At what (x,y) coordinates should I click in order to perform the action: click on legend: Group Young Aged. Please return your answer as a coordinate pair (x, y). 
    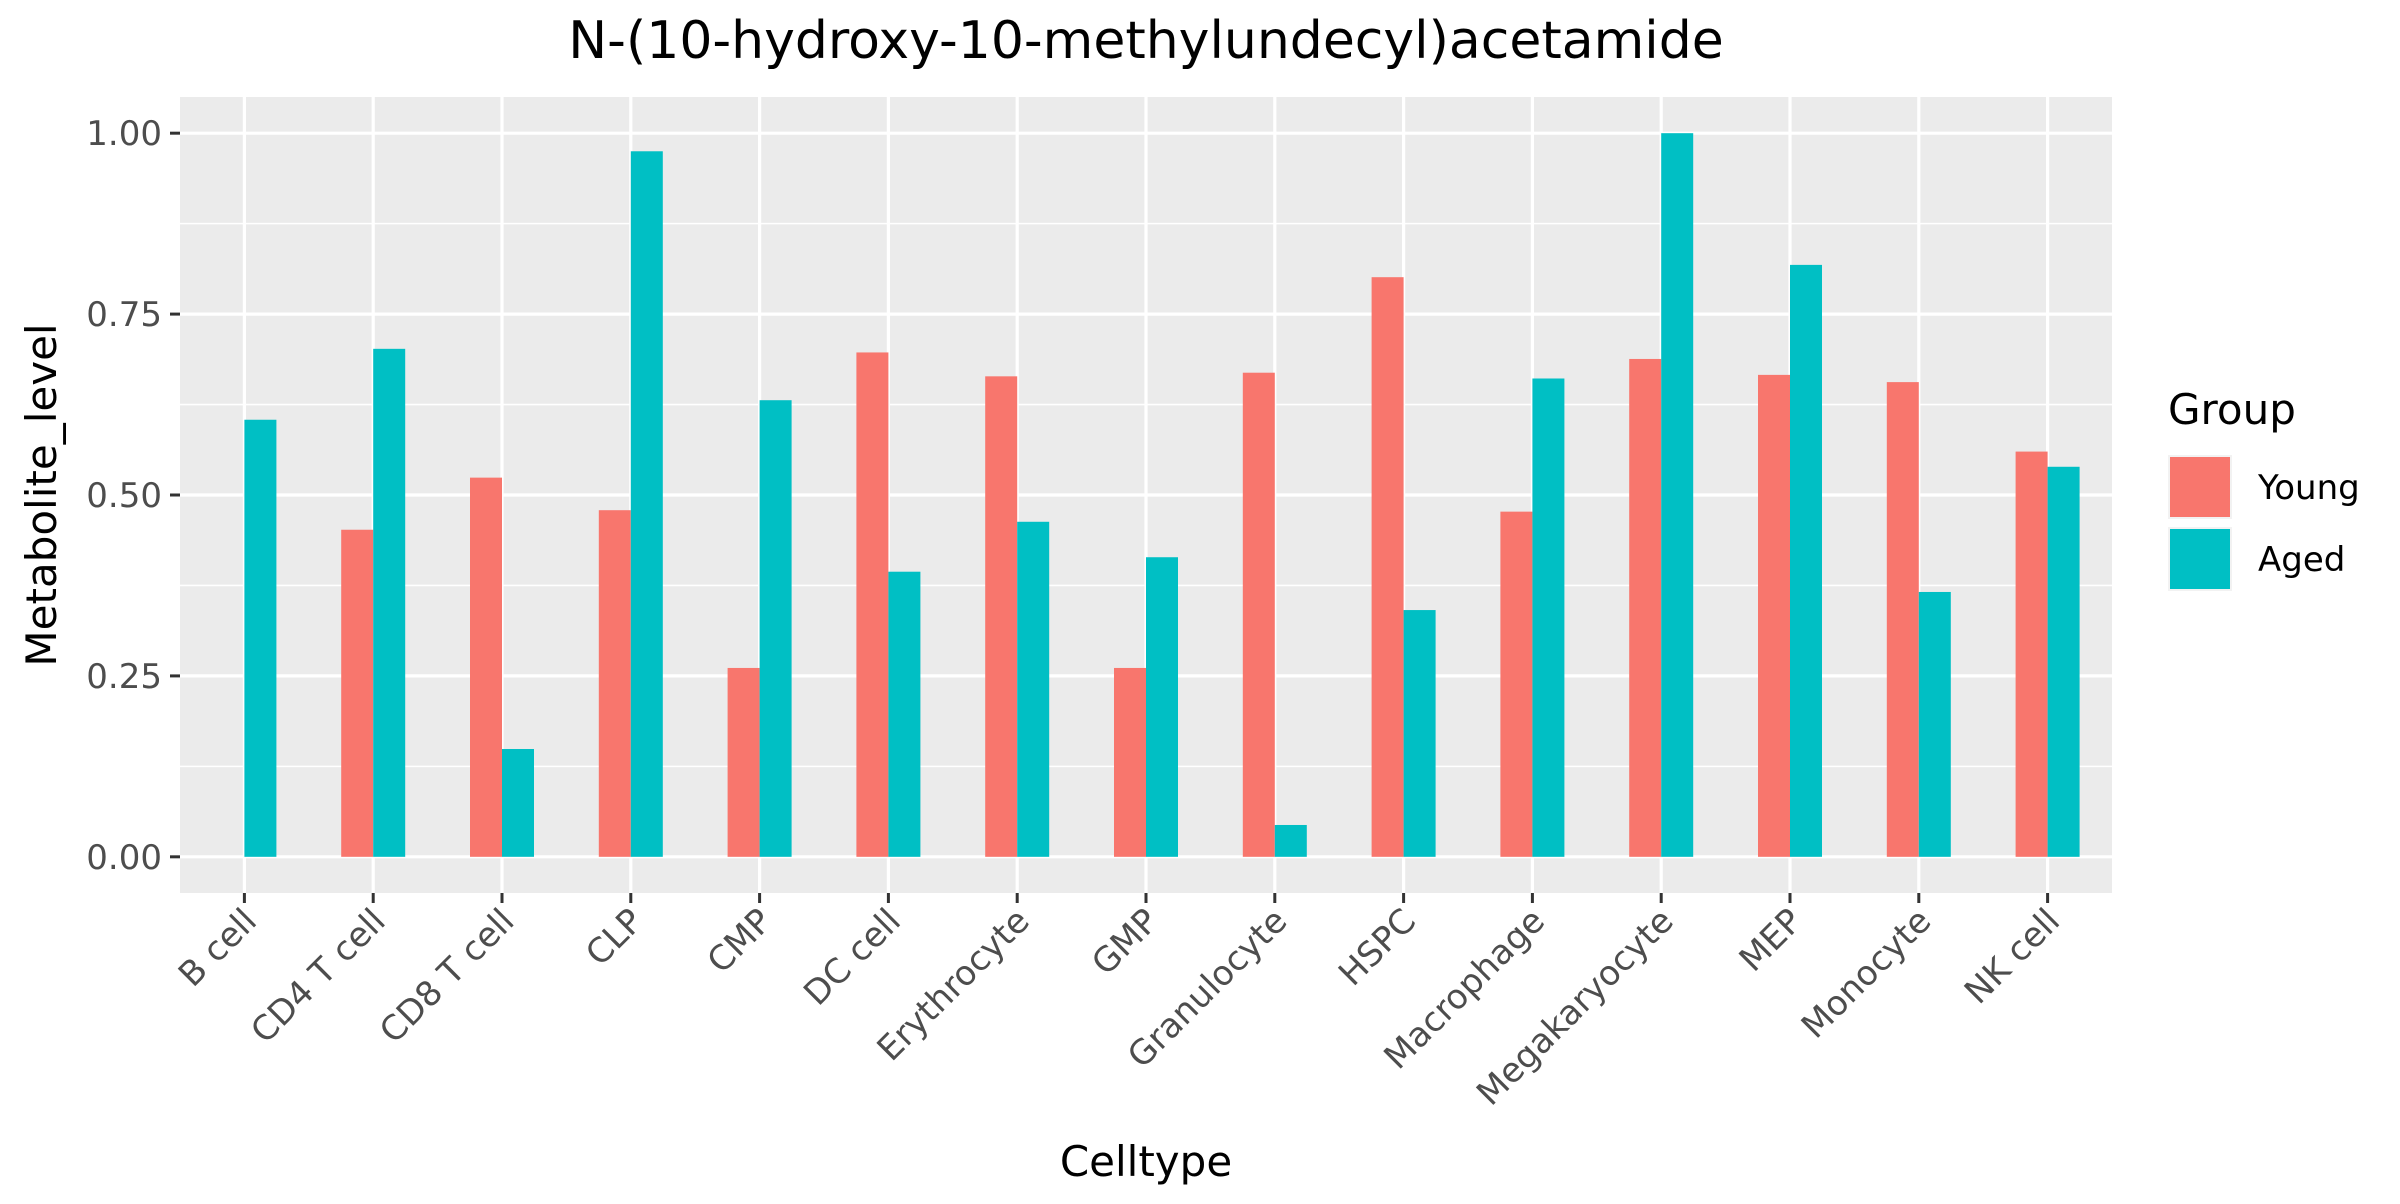
    Looking at the image, I should click on (2264, 488).